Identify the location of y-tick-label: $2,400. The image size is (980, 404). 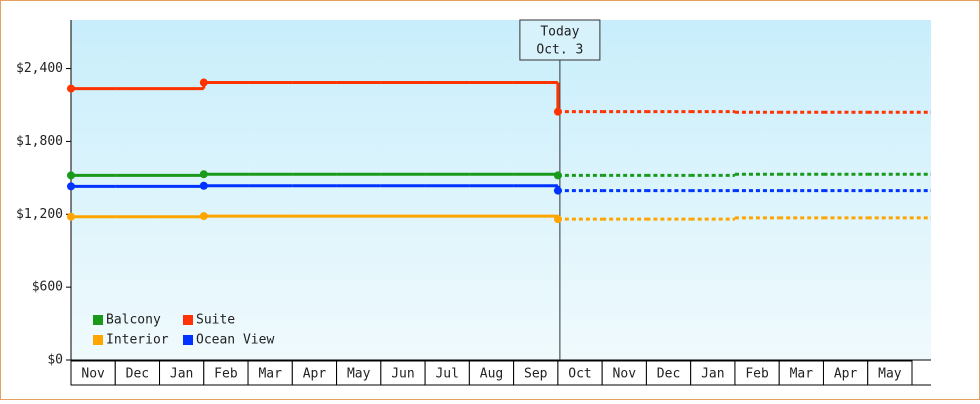
(39, 68).